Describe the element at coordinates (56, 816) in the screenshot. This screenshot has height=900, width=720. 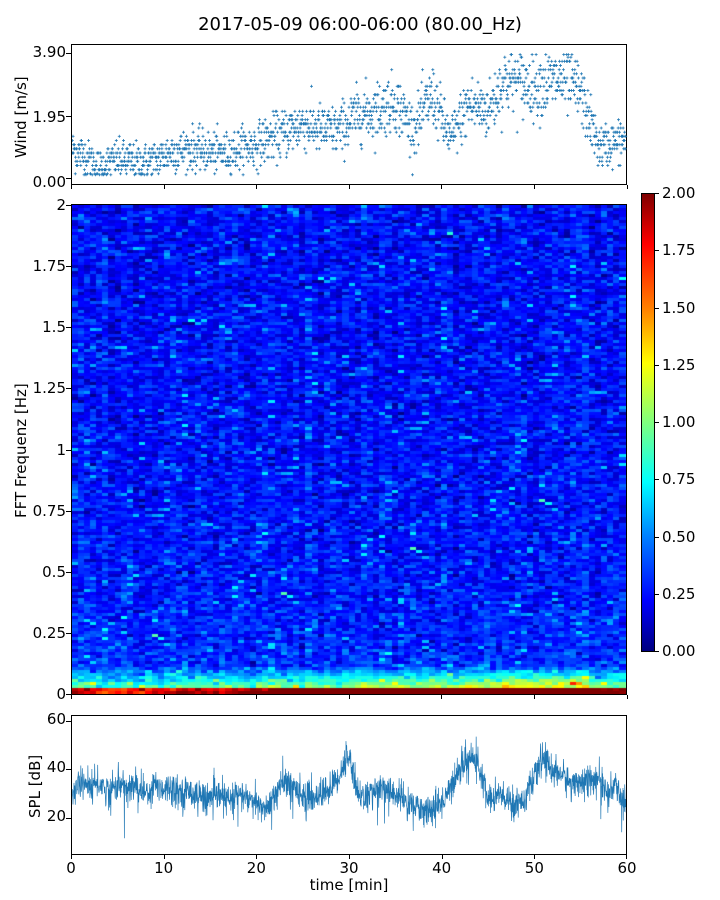
I see `spl-ytick: 20` at that location.